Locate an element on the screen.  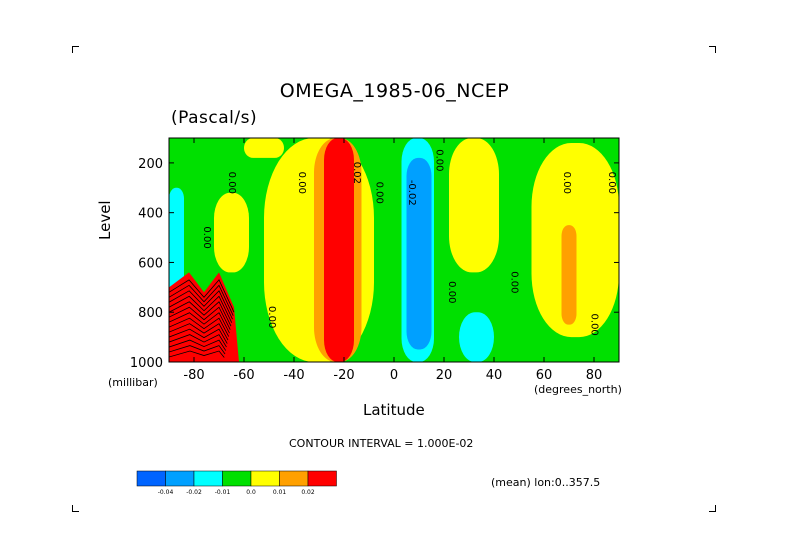
contour-label: -0.02 is located at coordinates (411, 193).